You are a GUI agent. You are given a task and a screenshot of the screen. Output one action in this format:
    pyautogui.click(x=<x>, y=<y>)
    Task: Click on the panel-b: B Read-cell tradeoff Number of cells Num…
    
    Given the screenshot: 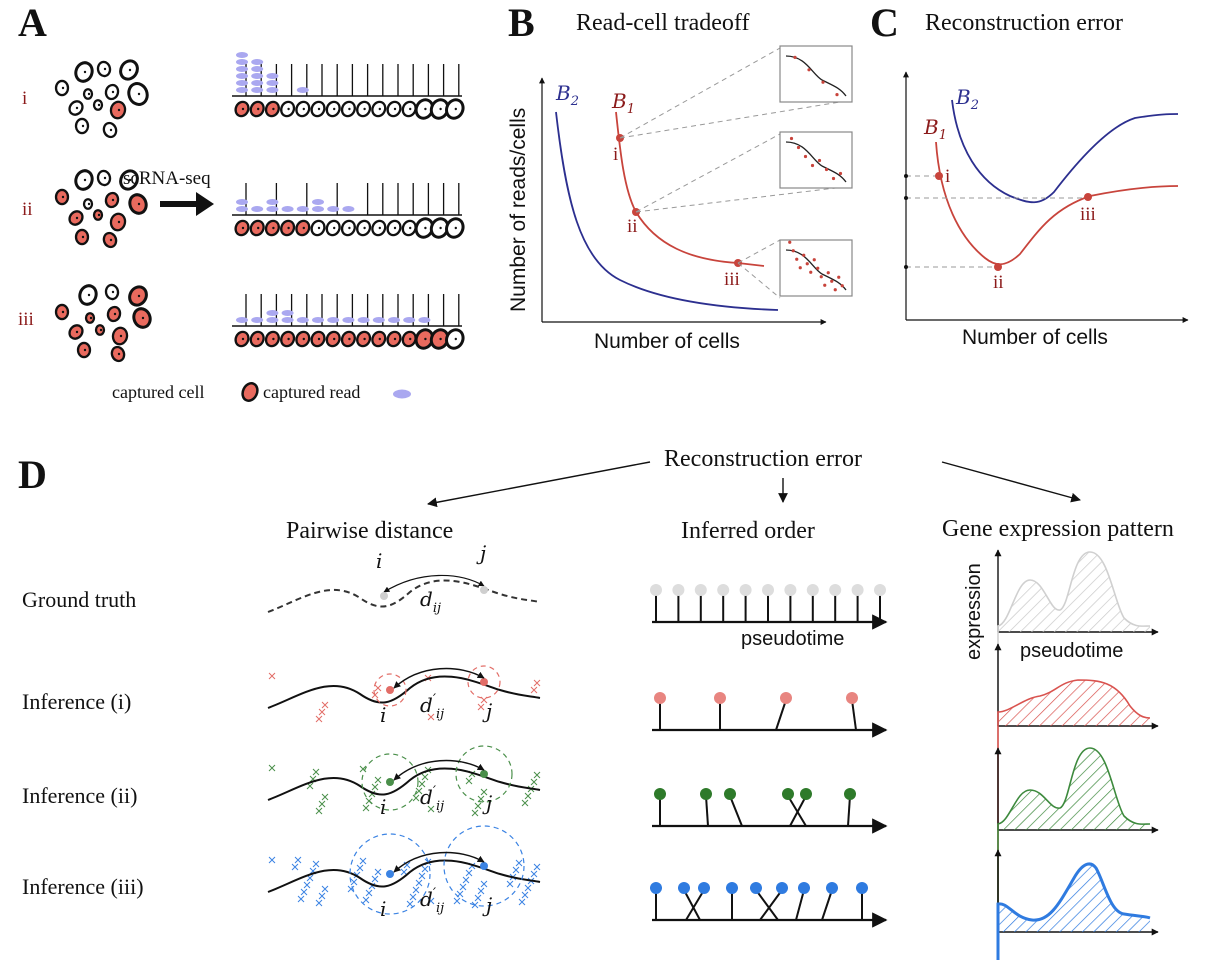 What is the action you would take?
    pyautogui.click(x=680, y=176)
    